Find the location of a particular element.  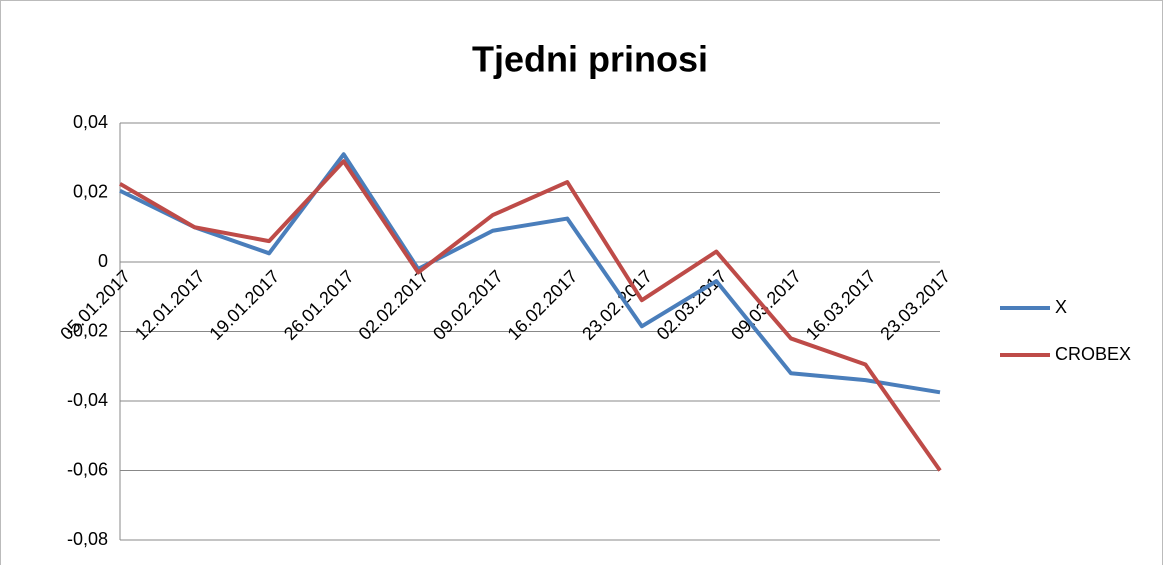

y-tick-label: 0 is located at coordinates (103, 261).